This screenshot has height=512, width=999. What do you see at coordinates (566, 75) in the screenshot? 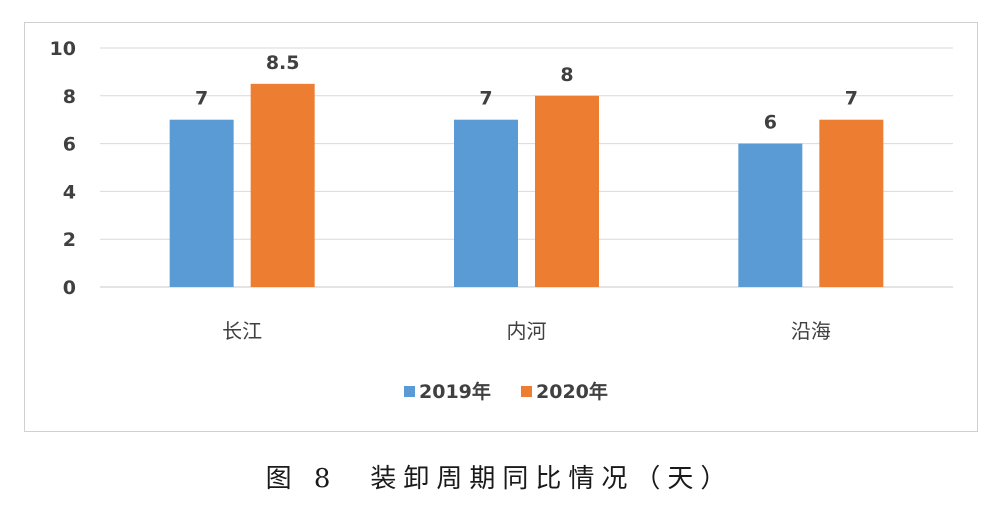
I see `data-label: 8` at bounding box center [566, 75].